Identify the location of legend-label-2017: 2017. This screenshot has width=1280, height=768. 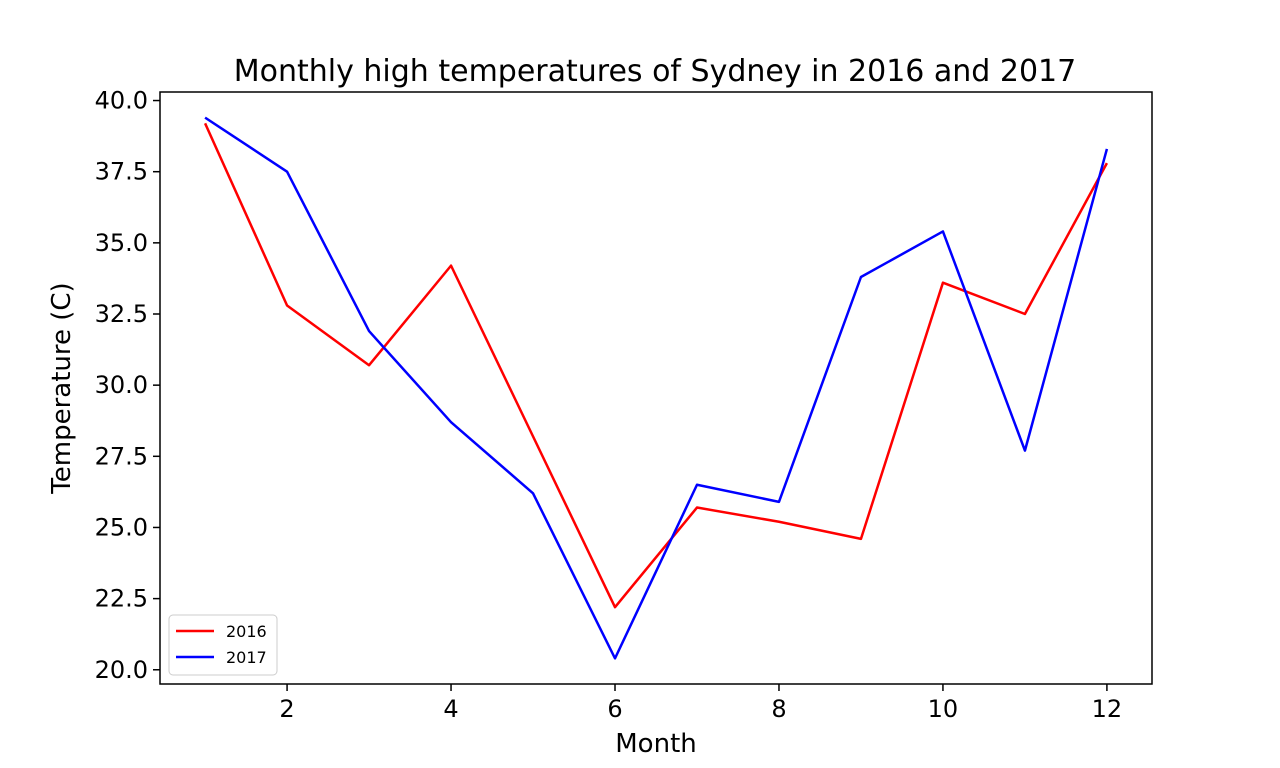
(246, 657).